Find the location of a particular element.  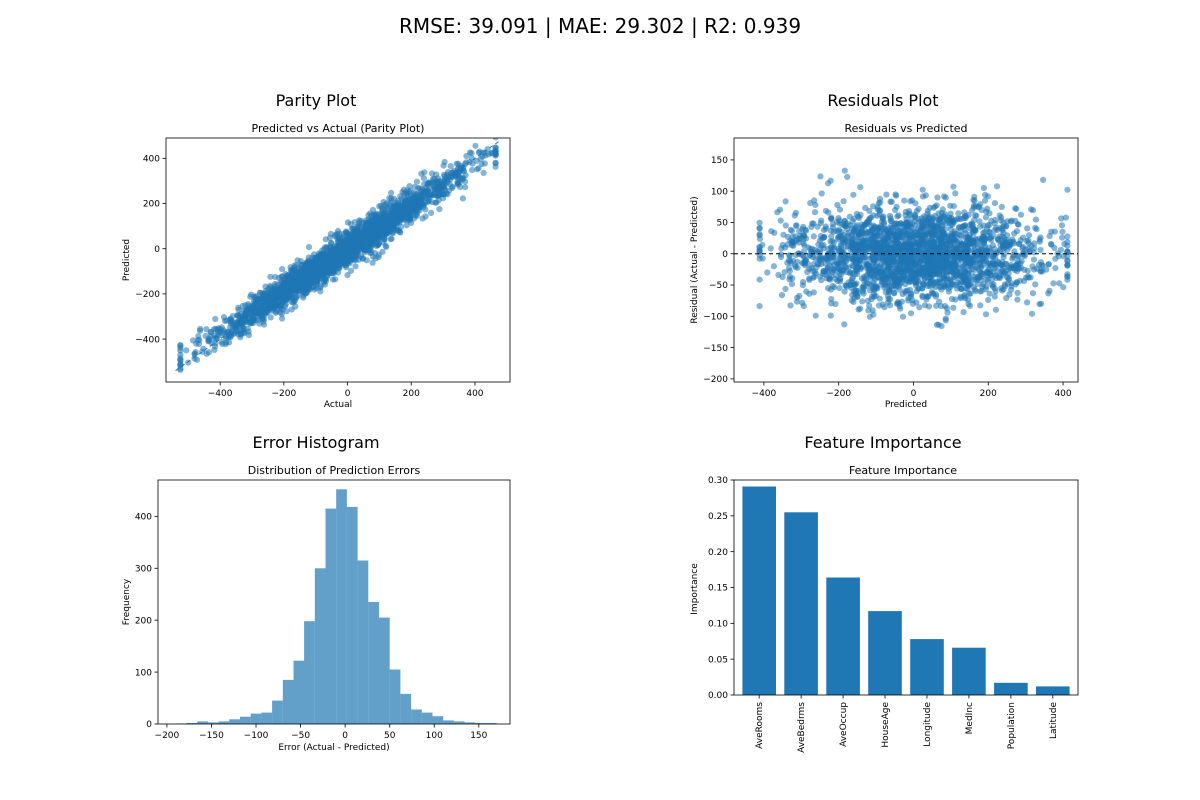

x-tick-label: 50 is located at coordinates (390, 736).